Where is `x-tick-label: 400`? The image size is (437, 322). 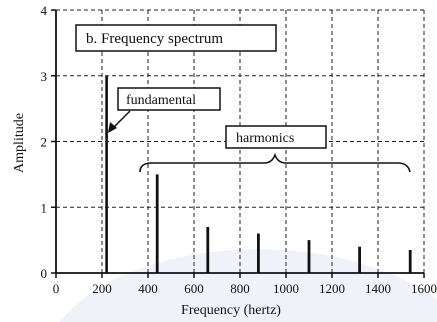
x-tick-label: 400 is located at coordinates (148, 288).